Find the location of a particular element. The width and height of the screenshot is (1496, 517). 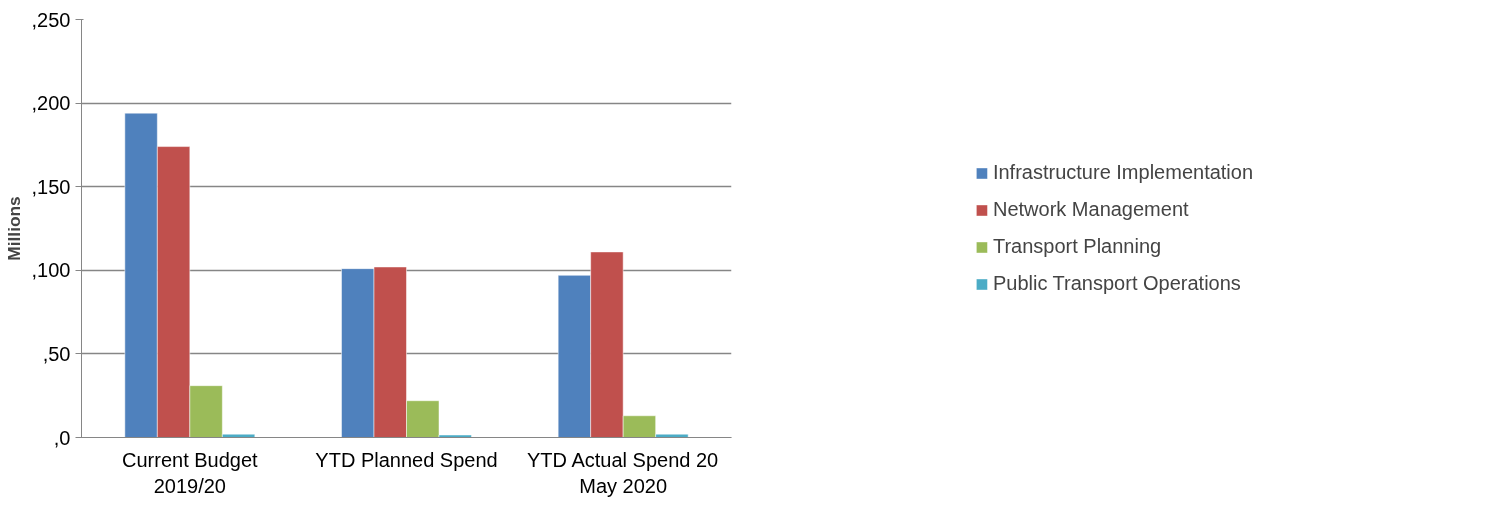

legend-label: Infrastructure Implementation is located at coordinates (1123, 172).